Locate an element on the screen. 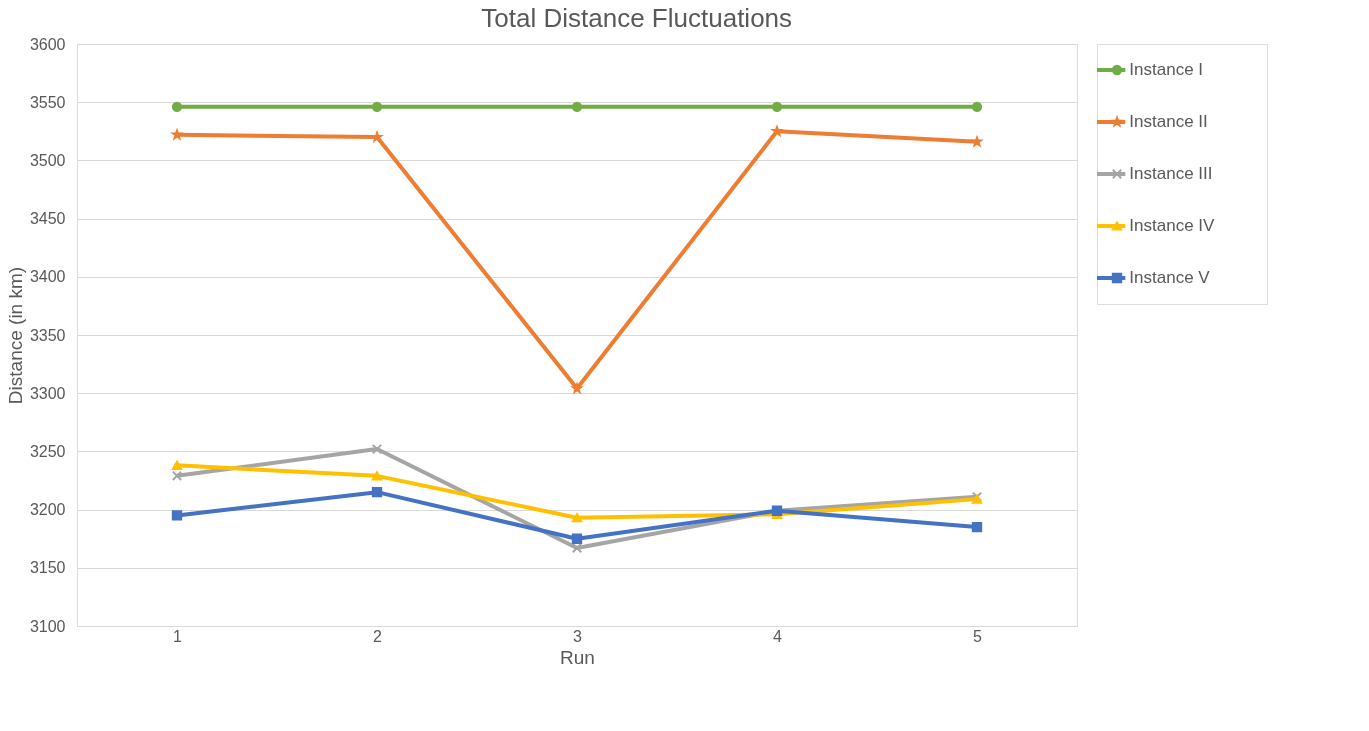 The height and width of the screenshot is (731, 1369). x-tick-label: 5 is located at coordinates (978, 636).